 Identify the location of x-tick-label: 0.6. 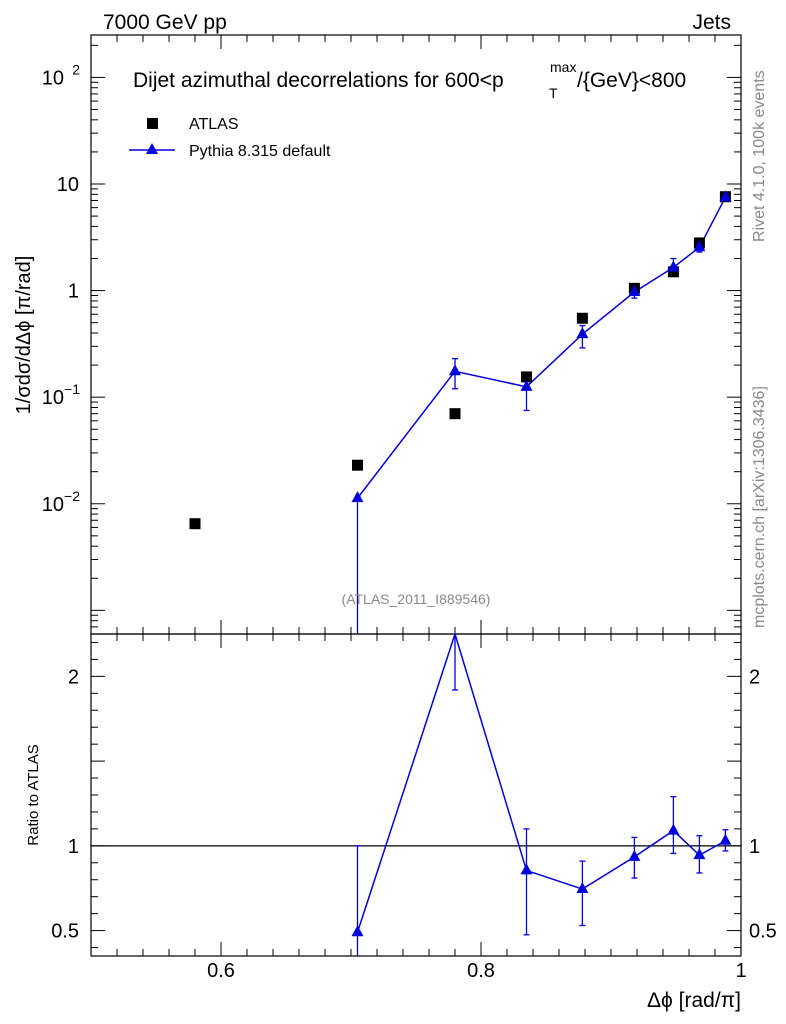
(221, 971).